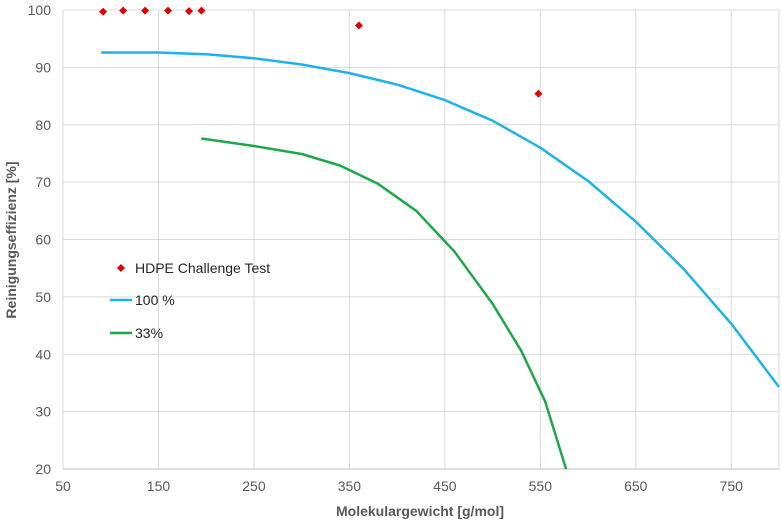  I want to click on y-axis: 20 30 40 50 60 70 80 90 100, so click(40, 239).